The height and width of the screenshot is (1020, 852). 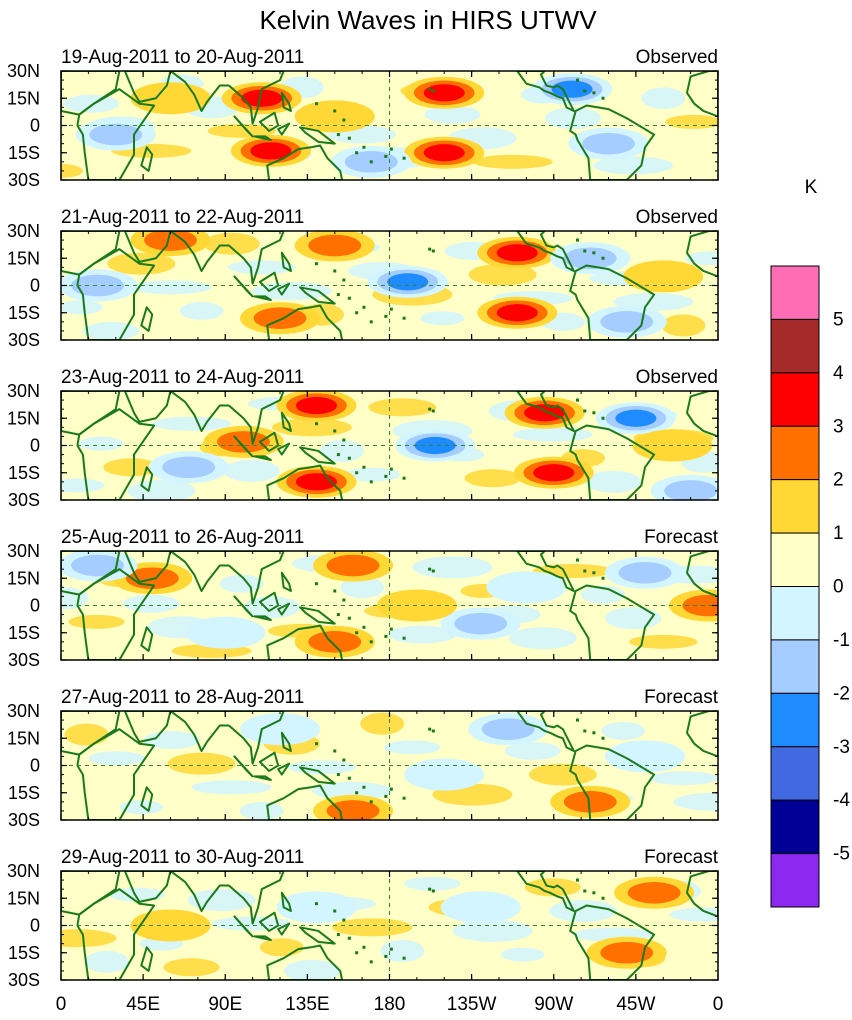 I want to click on panel-date-range: 21-Aug-2011 to 22-Aug-2011, so click(x=182, y=217).